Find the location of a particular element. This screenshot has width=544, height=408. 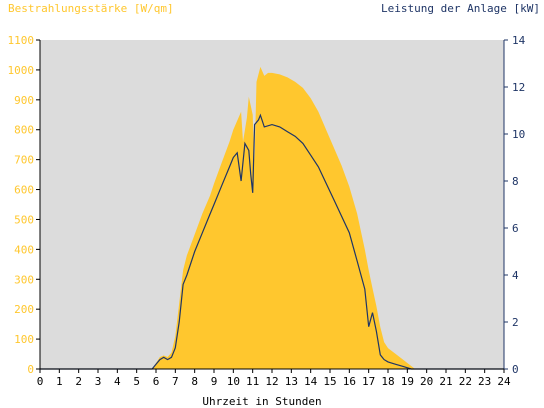

x-tick-label: 22 is located at coordinates (465, 381).